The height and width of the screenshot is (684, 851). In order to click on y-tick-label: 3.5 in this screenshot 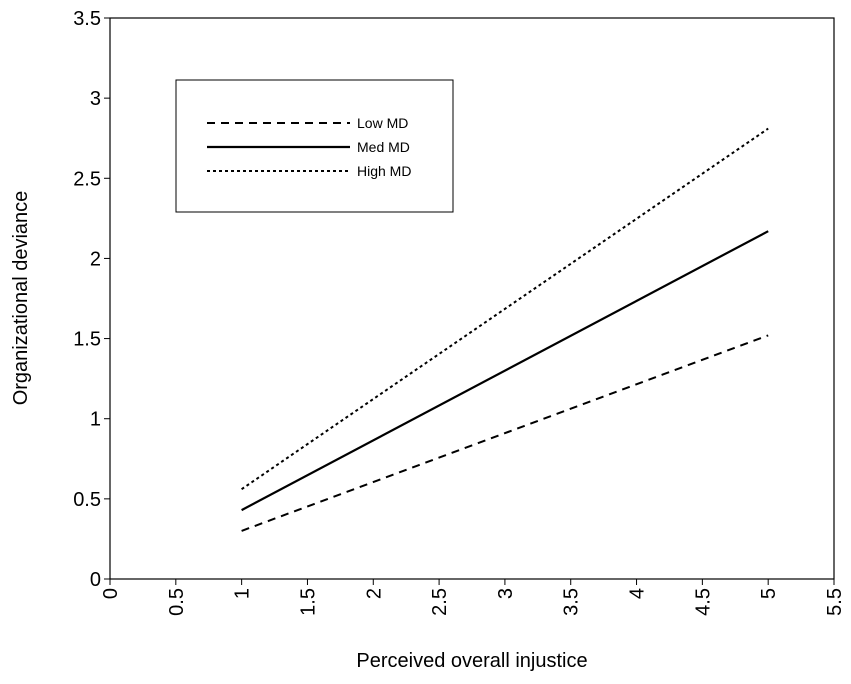, I will do `click(87, 19)`.